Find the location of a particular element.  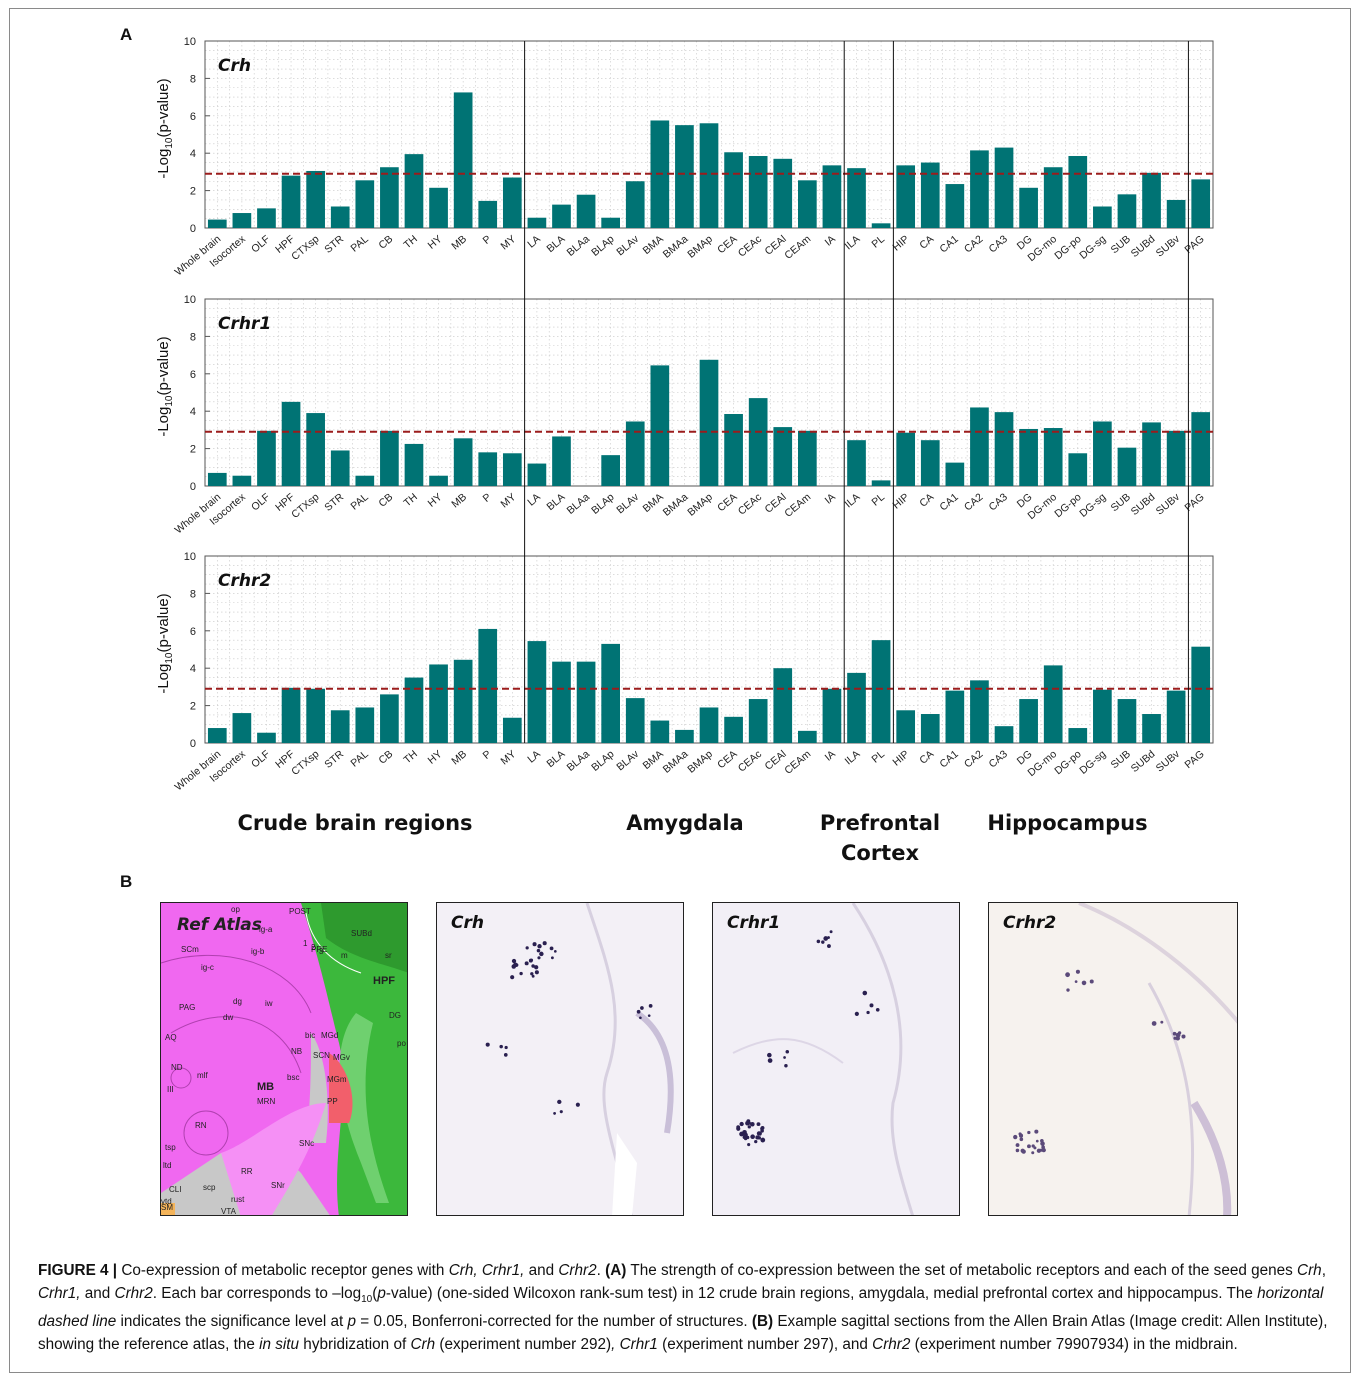

x-tick-label: HY is located at coordinates (435, 500).